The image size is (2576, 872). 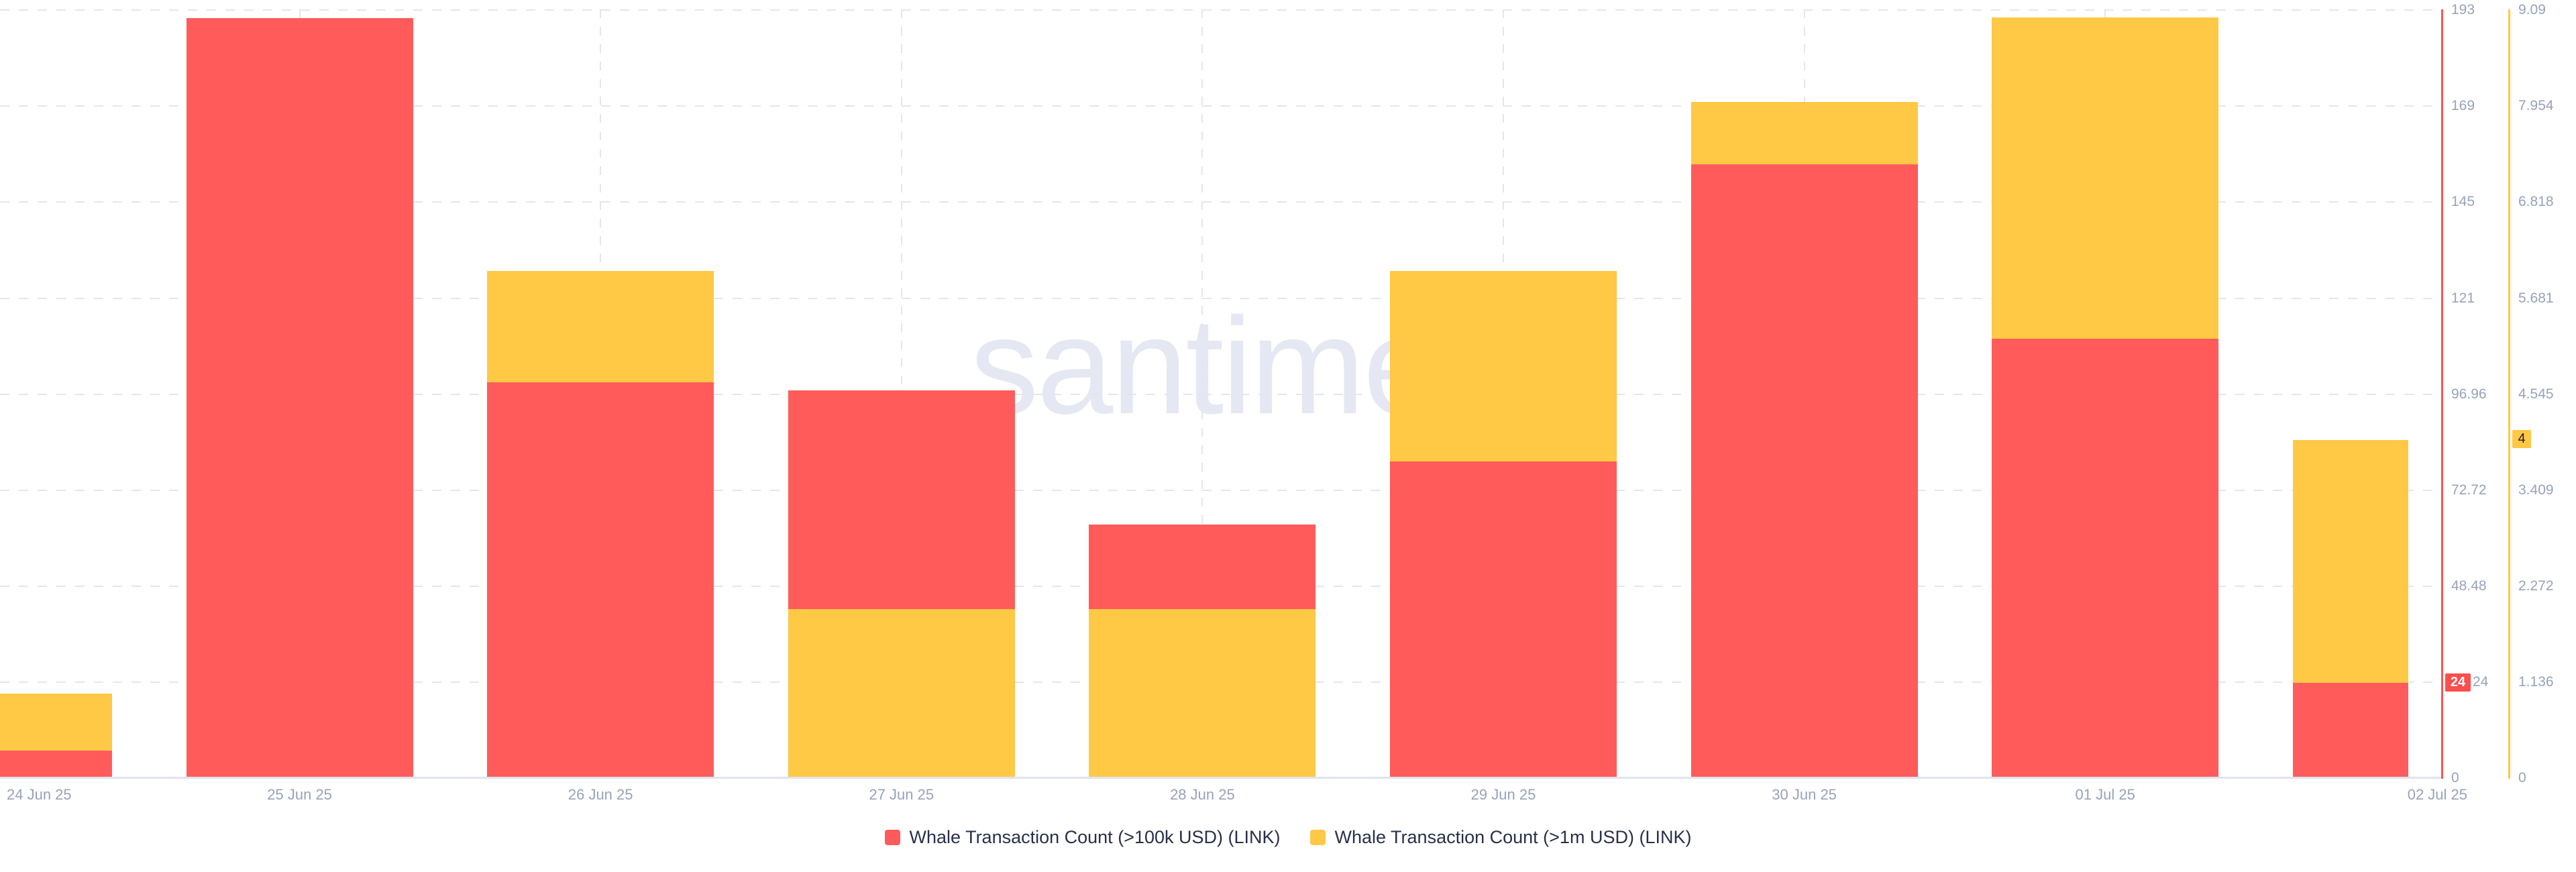 What do you see at coordinates (2437, 795) in the screenshot?
I see `x-axis-label-8: 02 Jul 25` at bounding box center [2437, 795].